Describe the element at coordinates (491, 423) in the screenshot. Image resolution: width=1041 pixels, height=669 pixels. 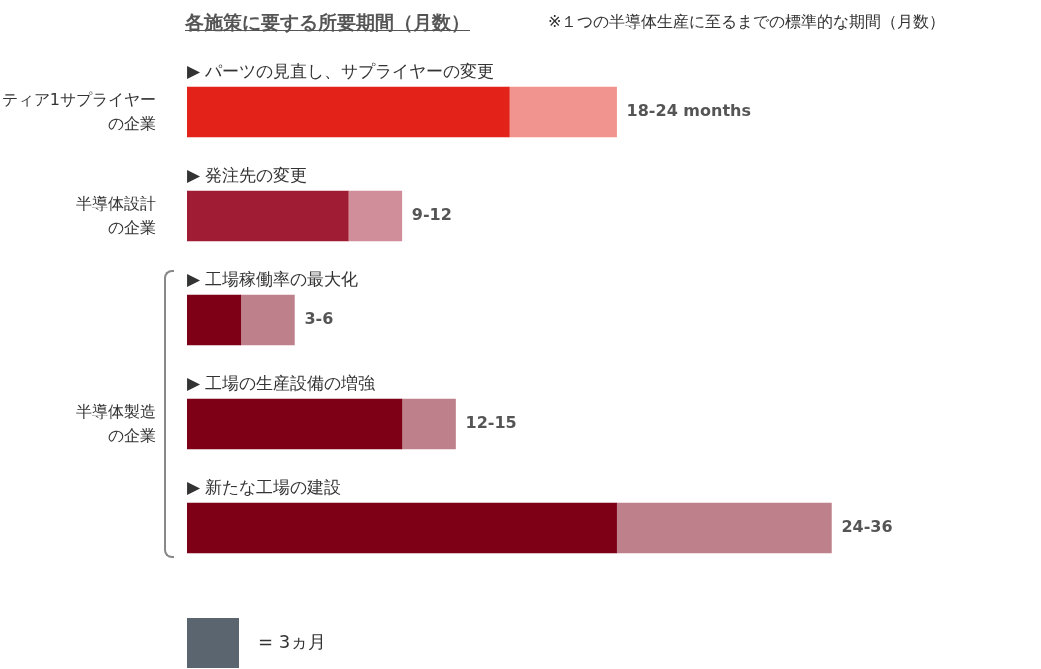
I see `data-label: 12-15` at that location.